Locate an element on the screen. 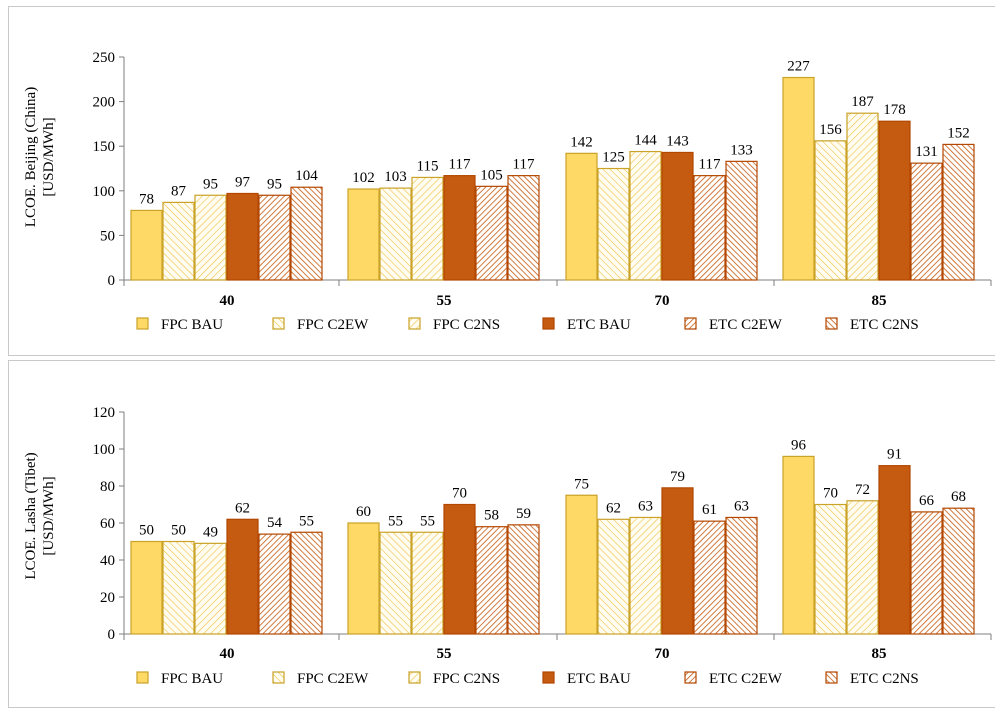 The image size is (995, 709). legend-label: ETC C2EW is located at coordinates (746, 679).